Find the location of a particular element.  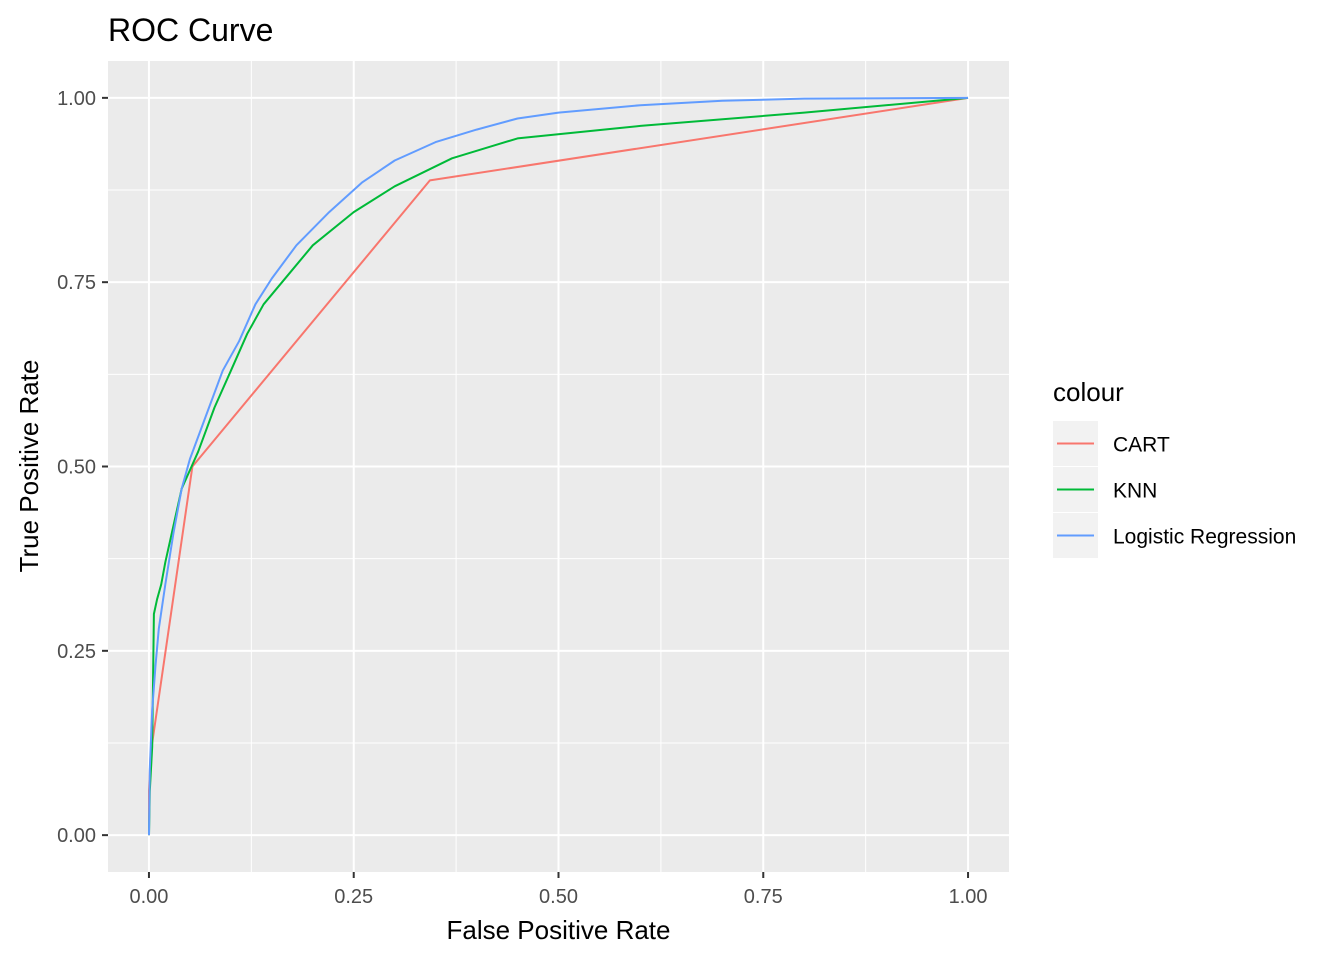

legend-label-cart: CART is located at coordinates (1141, 445).